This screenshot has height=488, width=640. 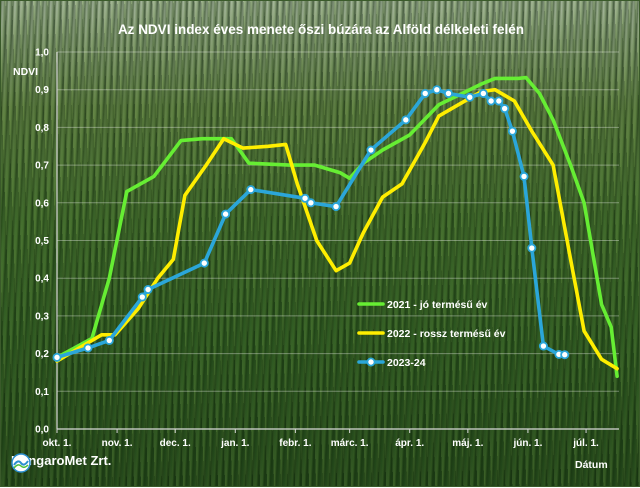 I want to click on x-tick-label: márc. 1., so click(x=350, y=443).